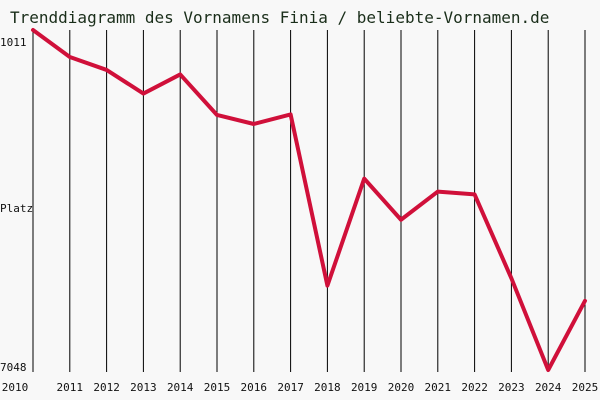  Describe the element at coordinates (13, 367) in the screenshot. I see `y-tick-bottom: 7048` at that location.